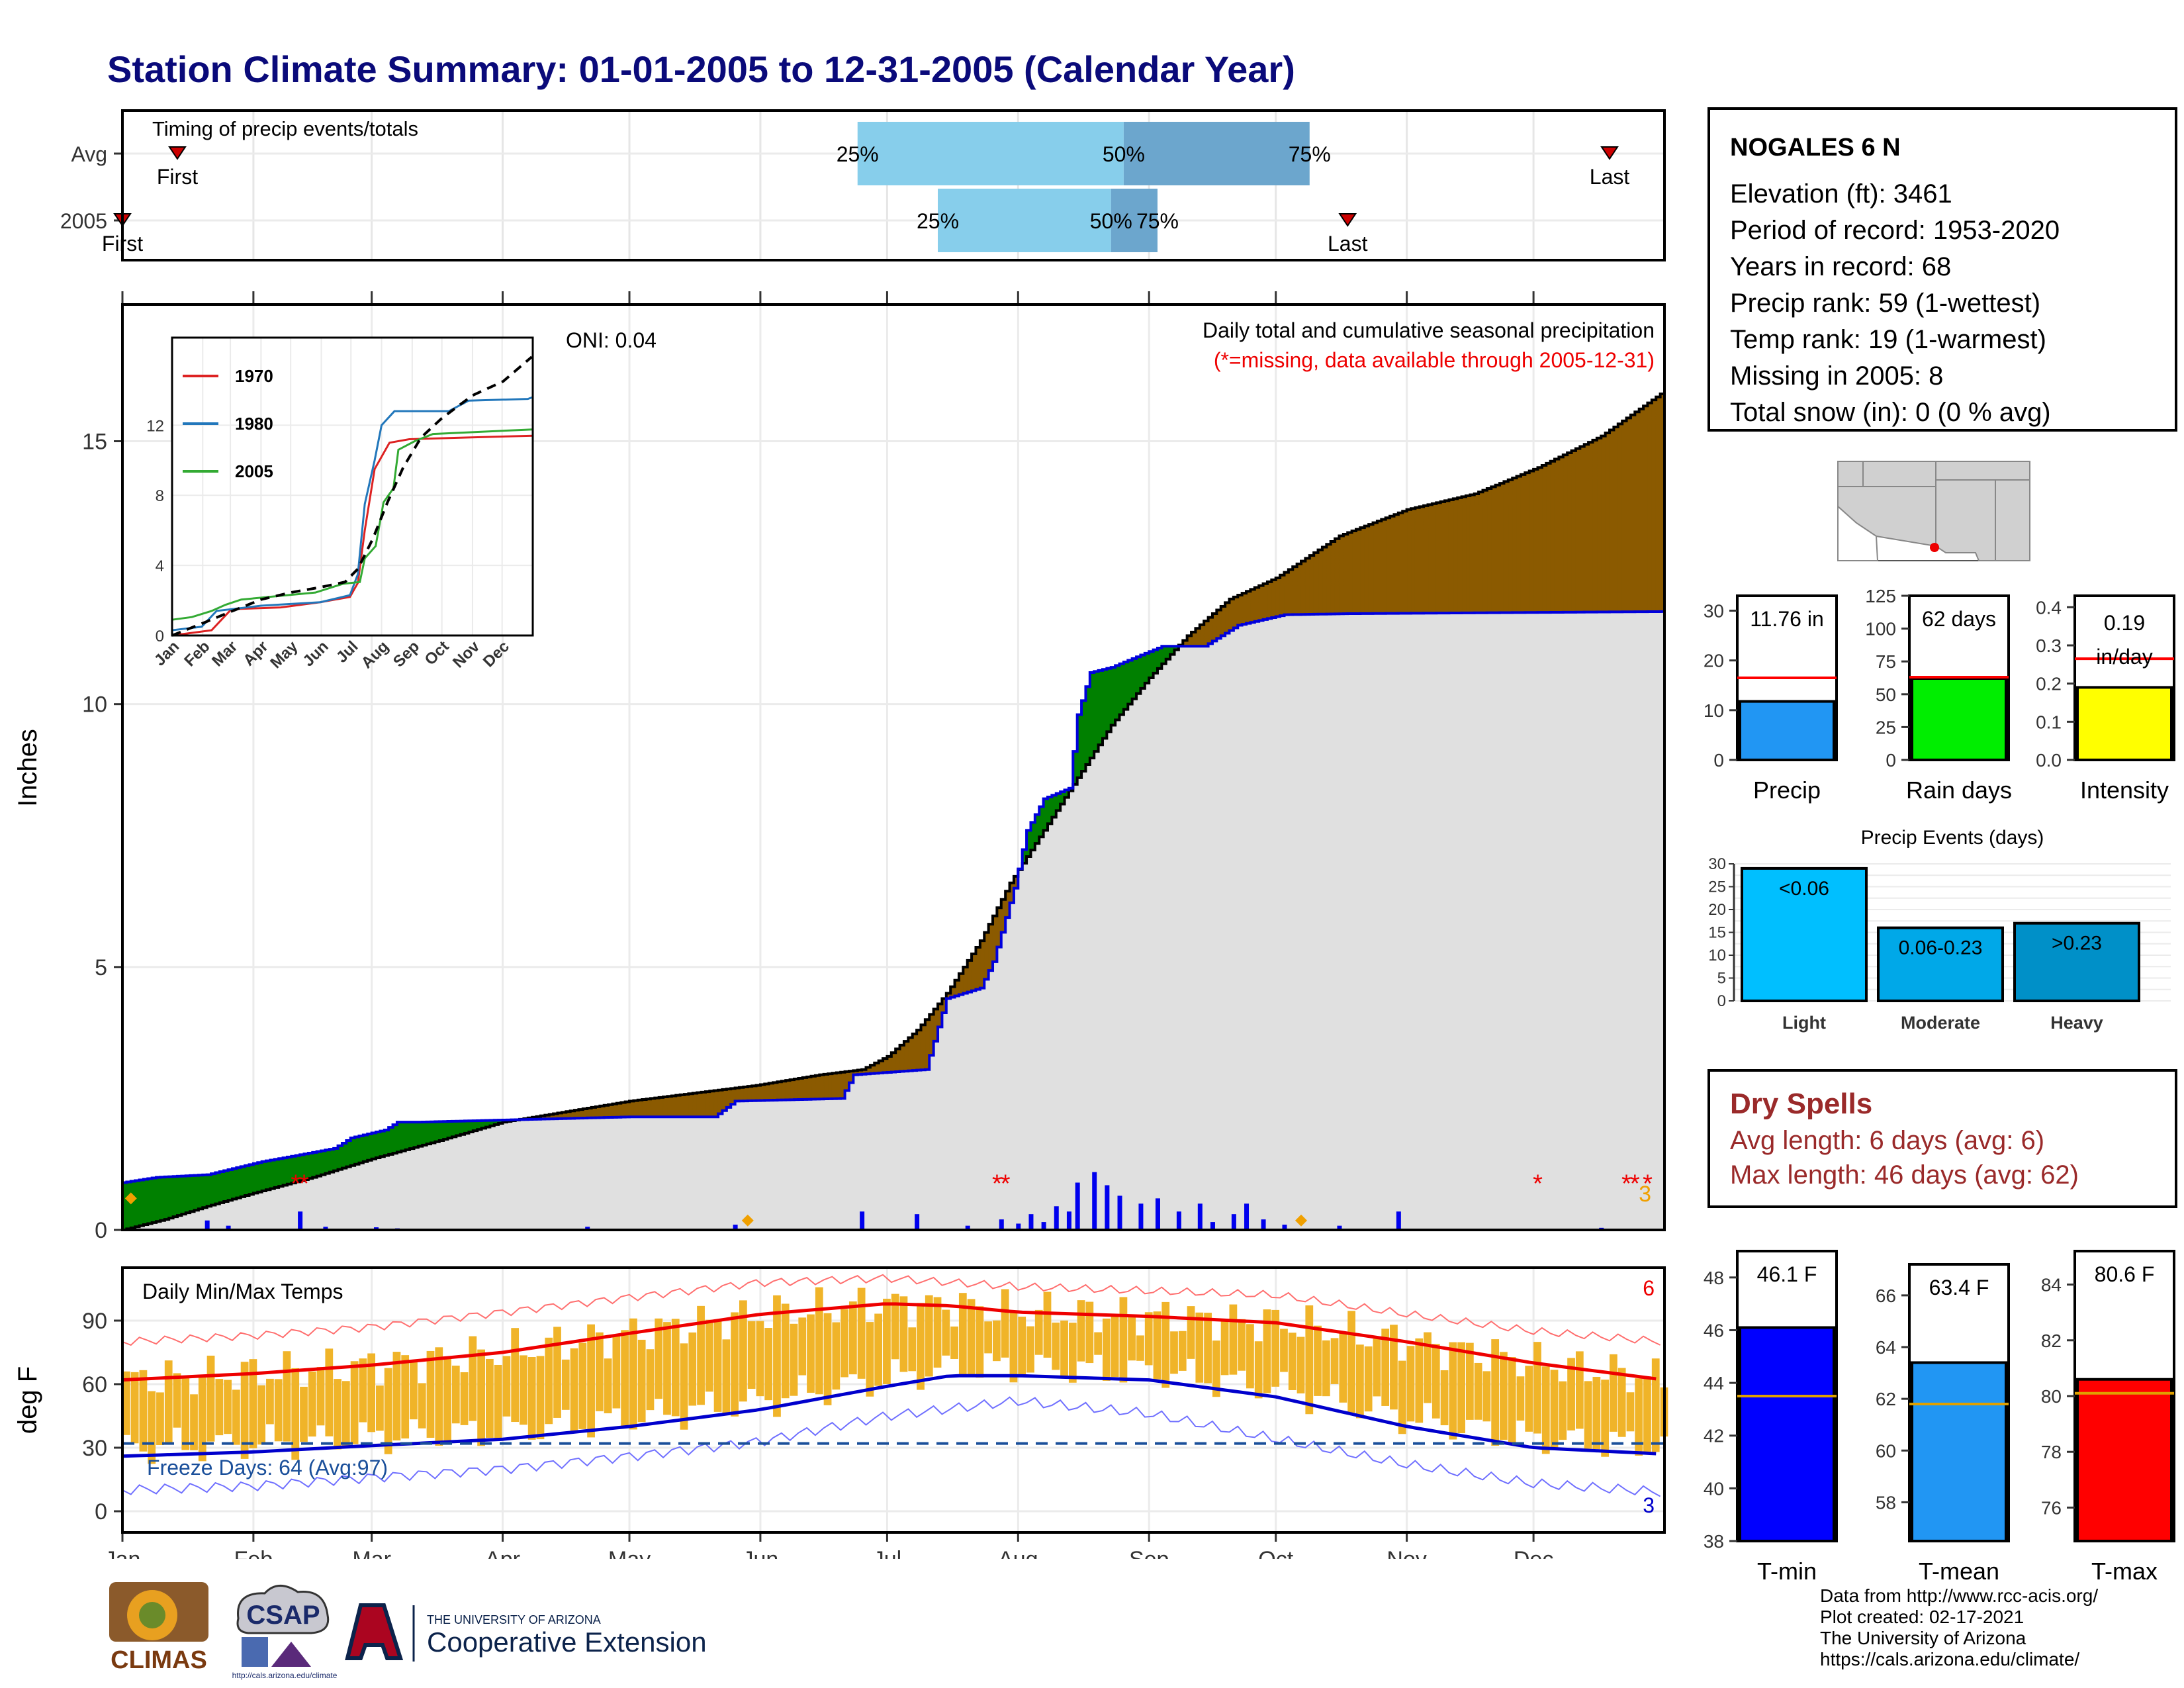 The height and width of the screenshot is (1688, 2184). Describe the element at coordinates (1714, 1541) in the screenshot. I see `gauge-ytick-label: 38` at that location.